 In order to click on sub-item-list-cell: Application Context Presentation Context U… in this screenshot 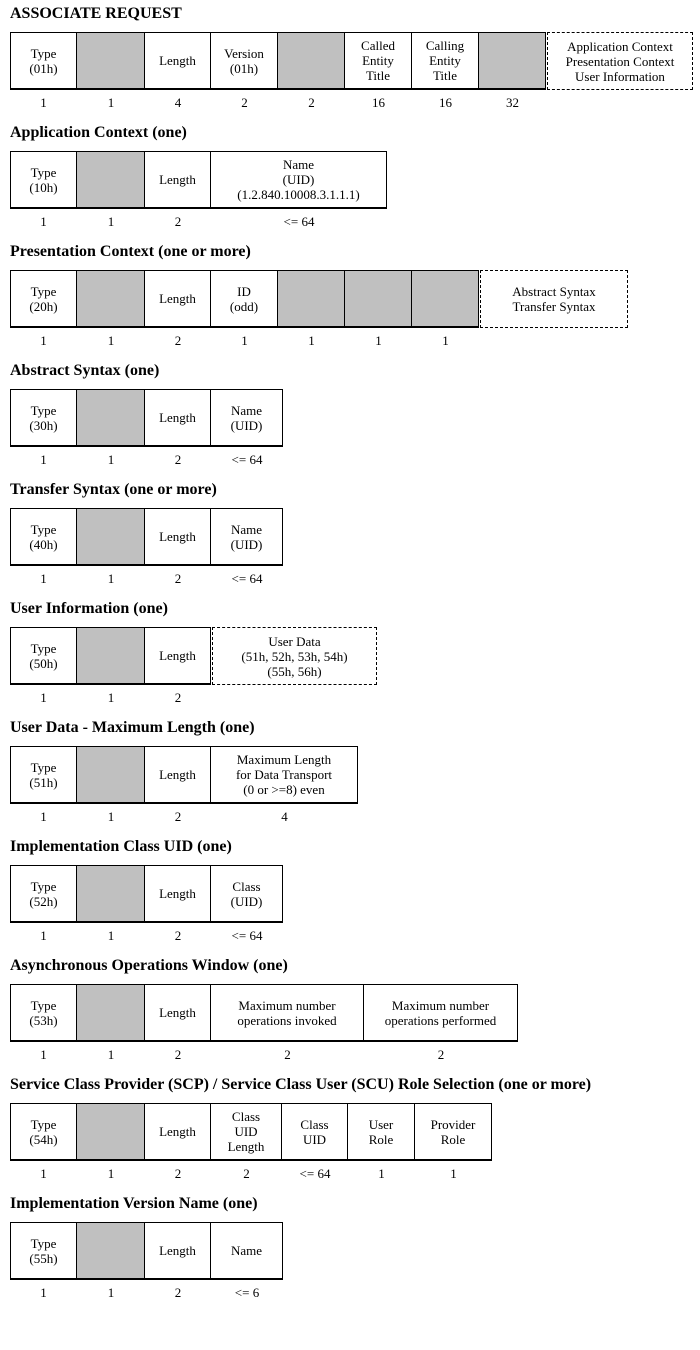, I will do `click(620, 61)`.